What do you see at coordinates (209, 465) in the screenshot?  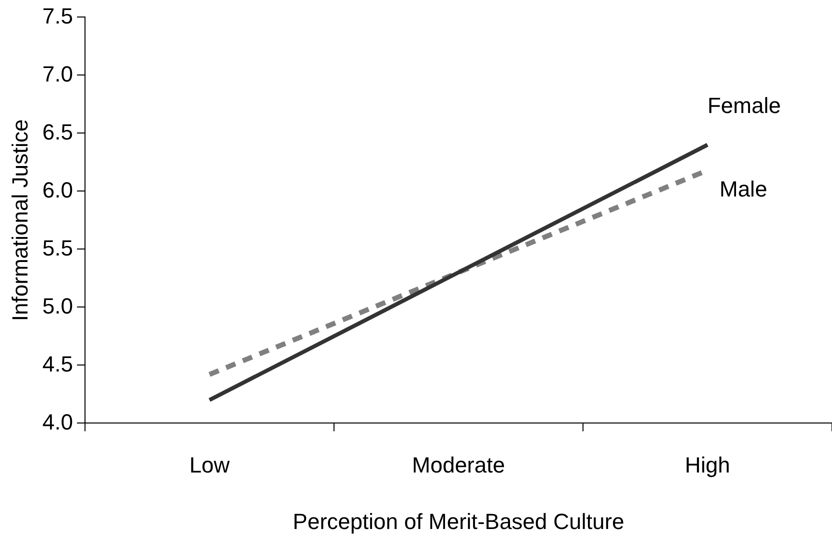 I see `x-tick-label: Low` at bounding box center [209, 465].